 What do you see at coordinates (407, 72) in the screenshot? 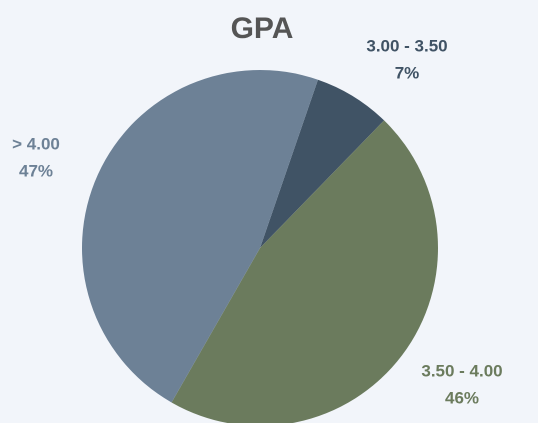
I see `slice-value-label: 7%` at bounding box center [407, 72].